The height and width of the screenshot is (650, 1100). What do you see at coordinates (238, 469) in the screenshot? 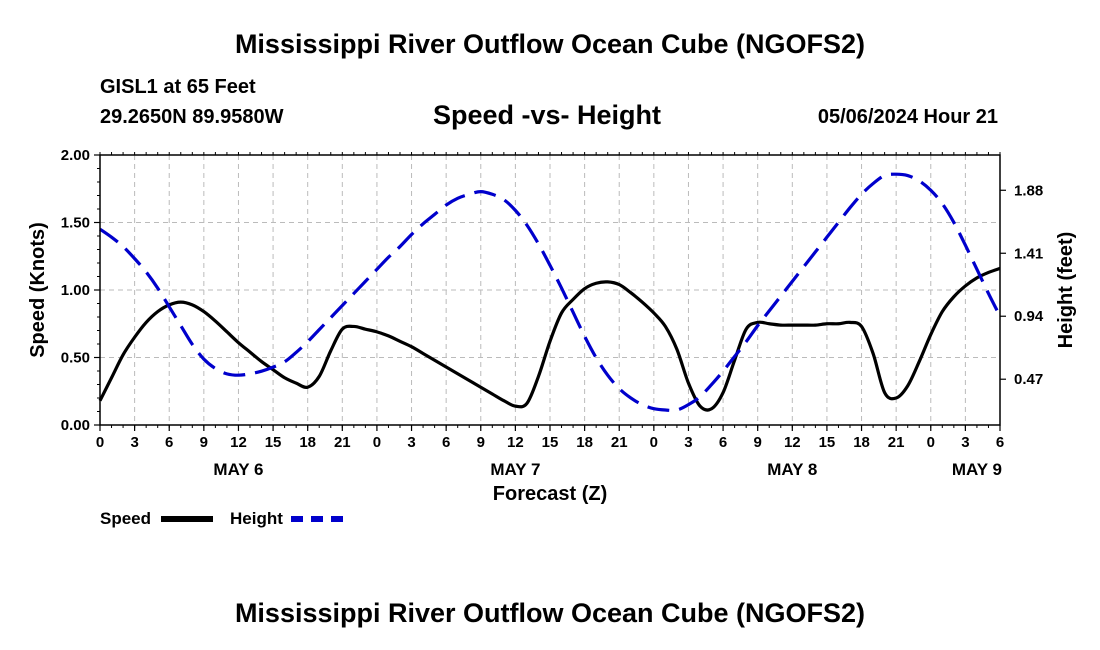
I see `day-label: MAY 6` at bounding box center [238, 469].